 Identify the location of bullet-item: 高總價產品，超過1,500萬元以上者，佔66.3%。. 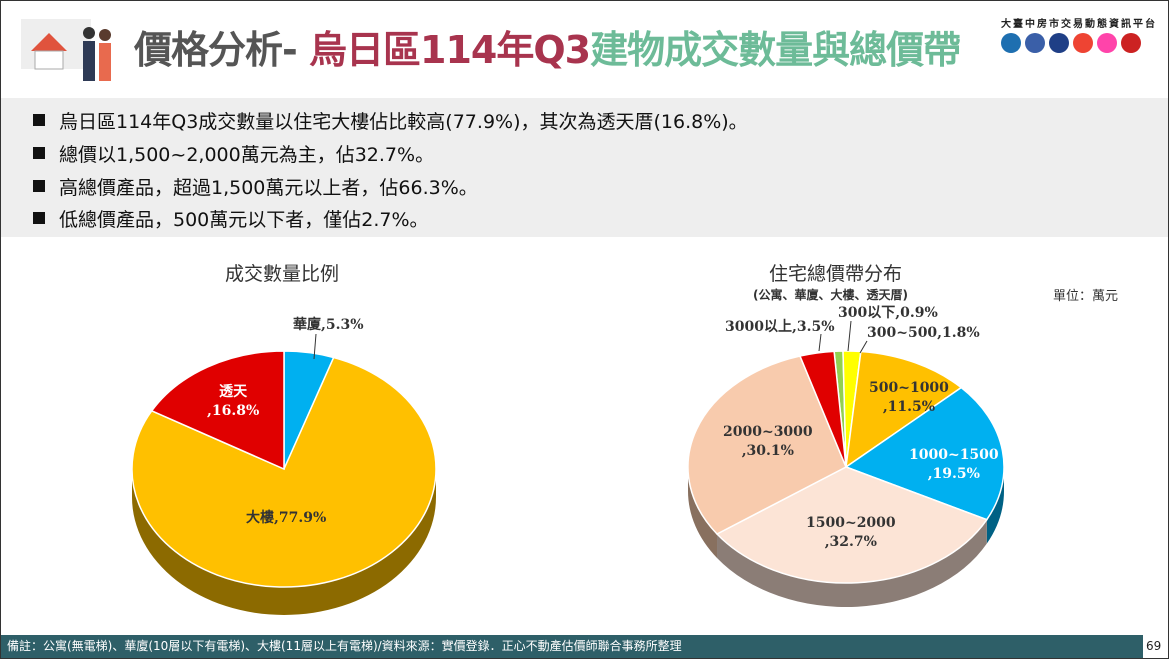
(255, 186).